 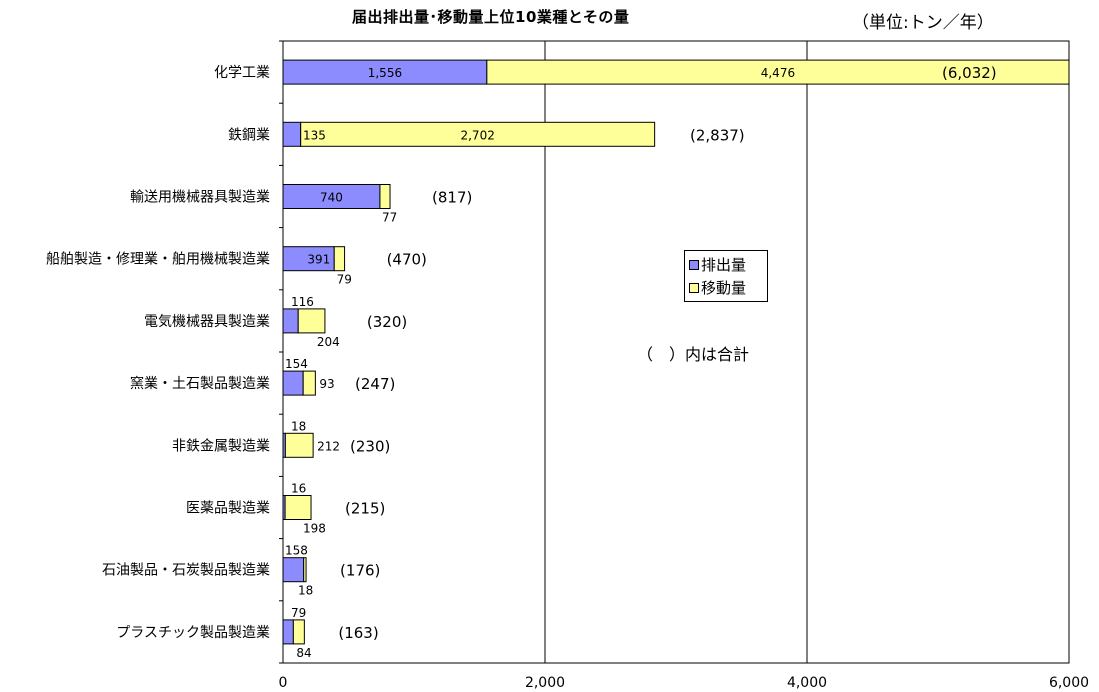 What do you see at coordinates (296, 551) in the screenshot?
I see `data-label-emission: 158` at bounding box center [296, 551].